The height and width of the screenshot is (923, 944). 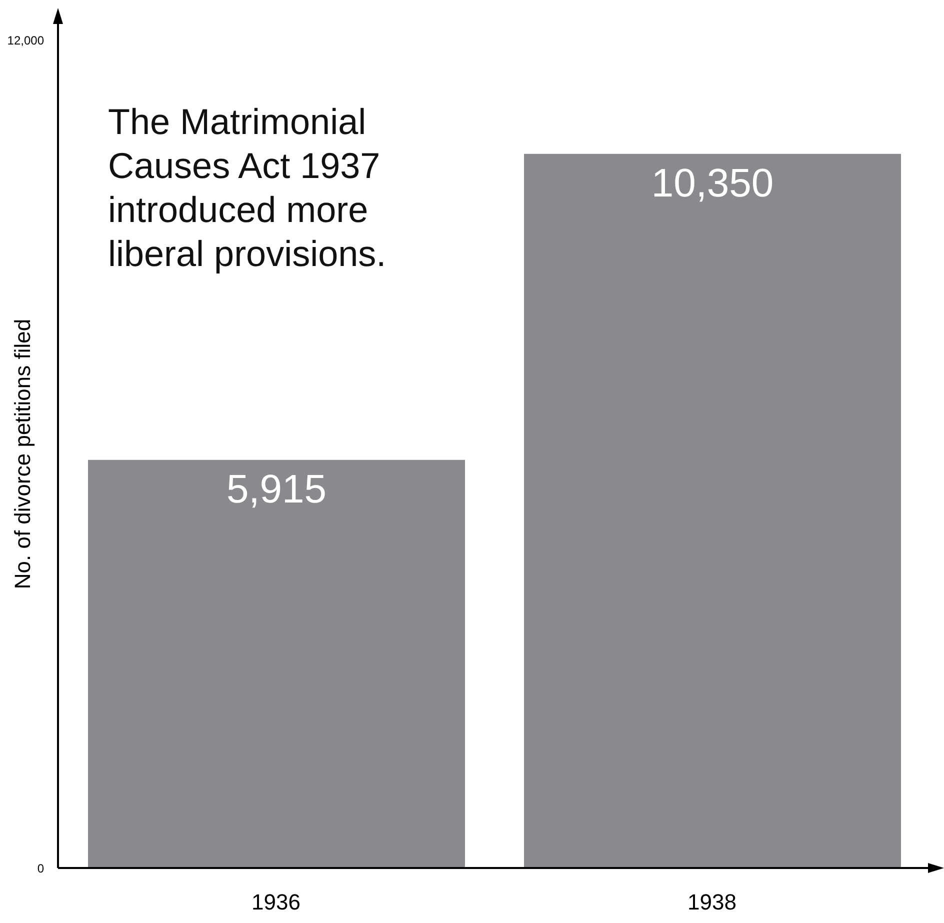 What do you see at coordinates (276, 902) in the screenshot?
I see `x-tick-label: 1936` at bounding box center [276, 902].